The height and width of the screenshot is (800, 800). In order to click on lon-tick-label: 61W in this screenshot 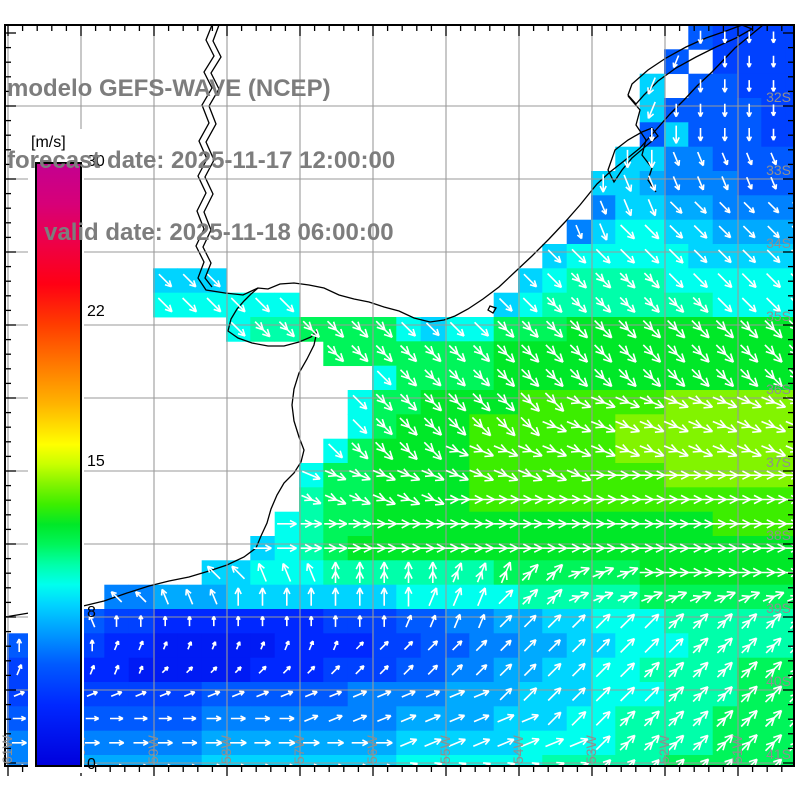, I will do `click(7, 749)`.